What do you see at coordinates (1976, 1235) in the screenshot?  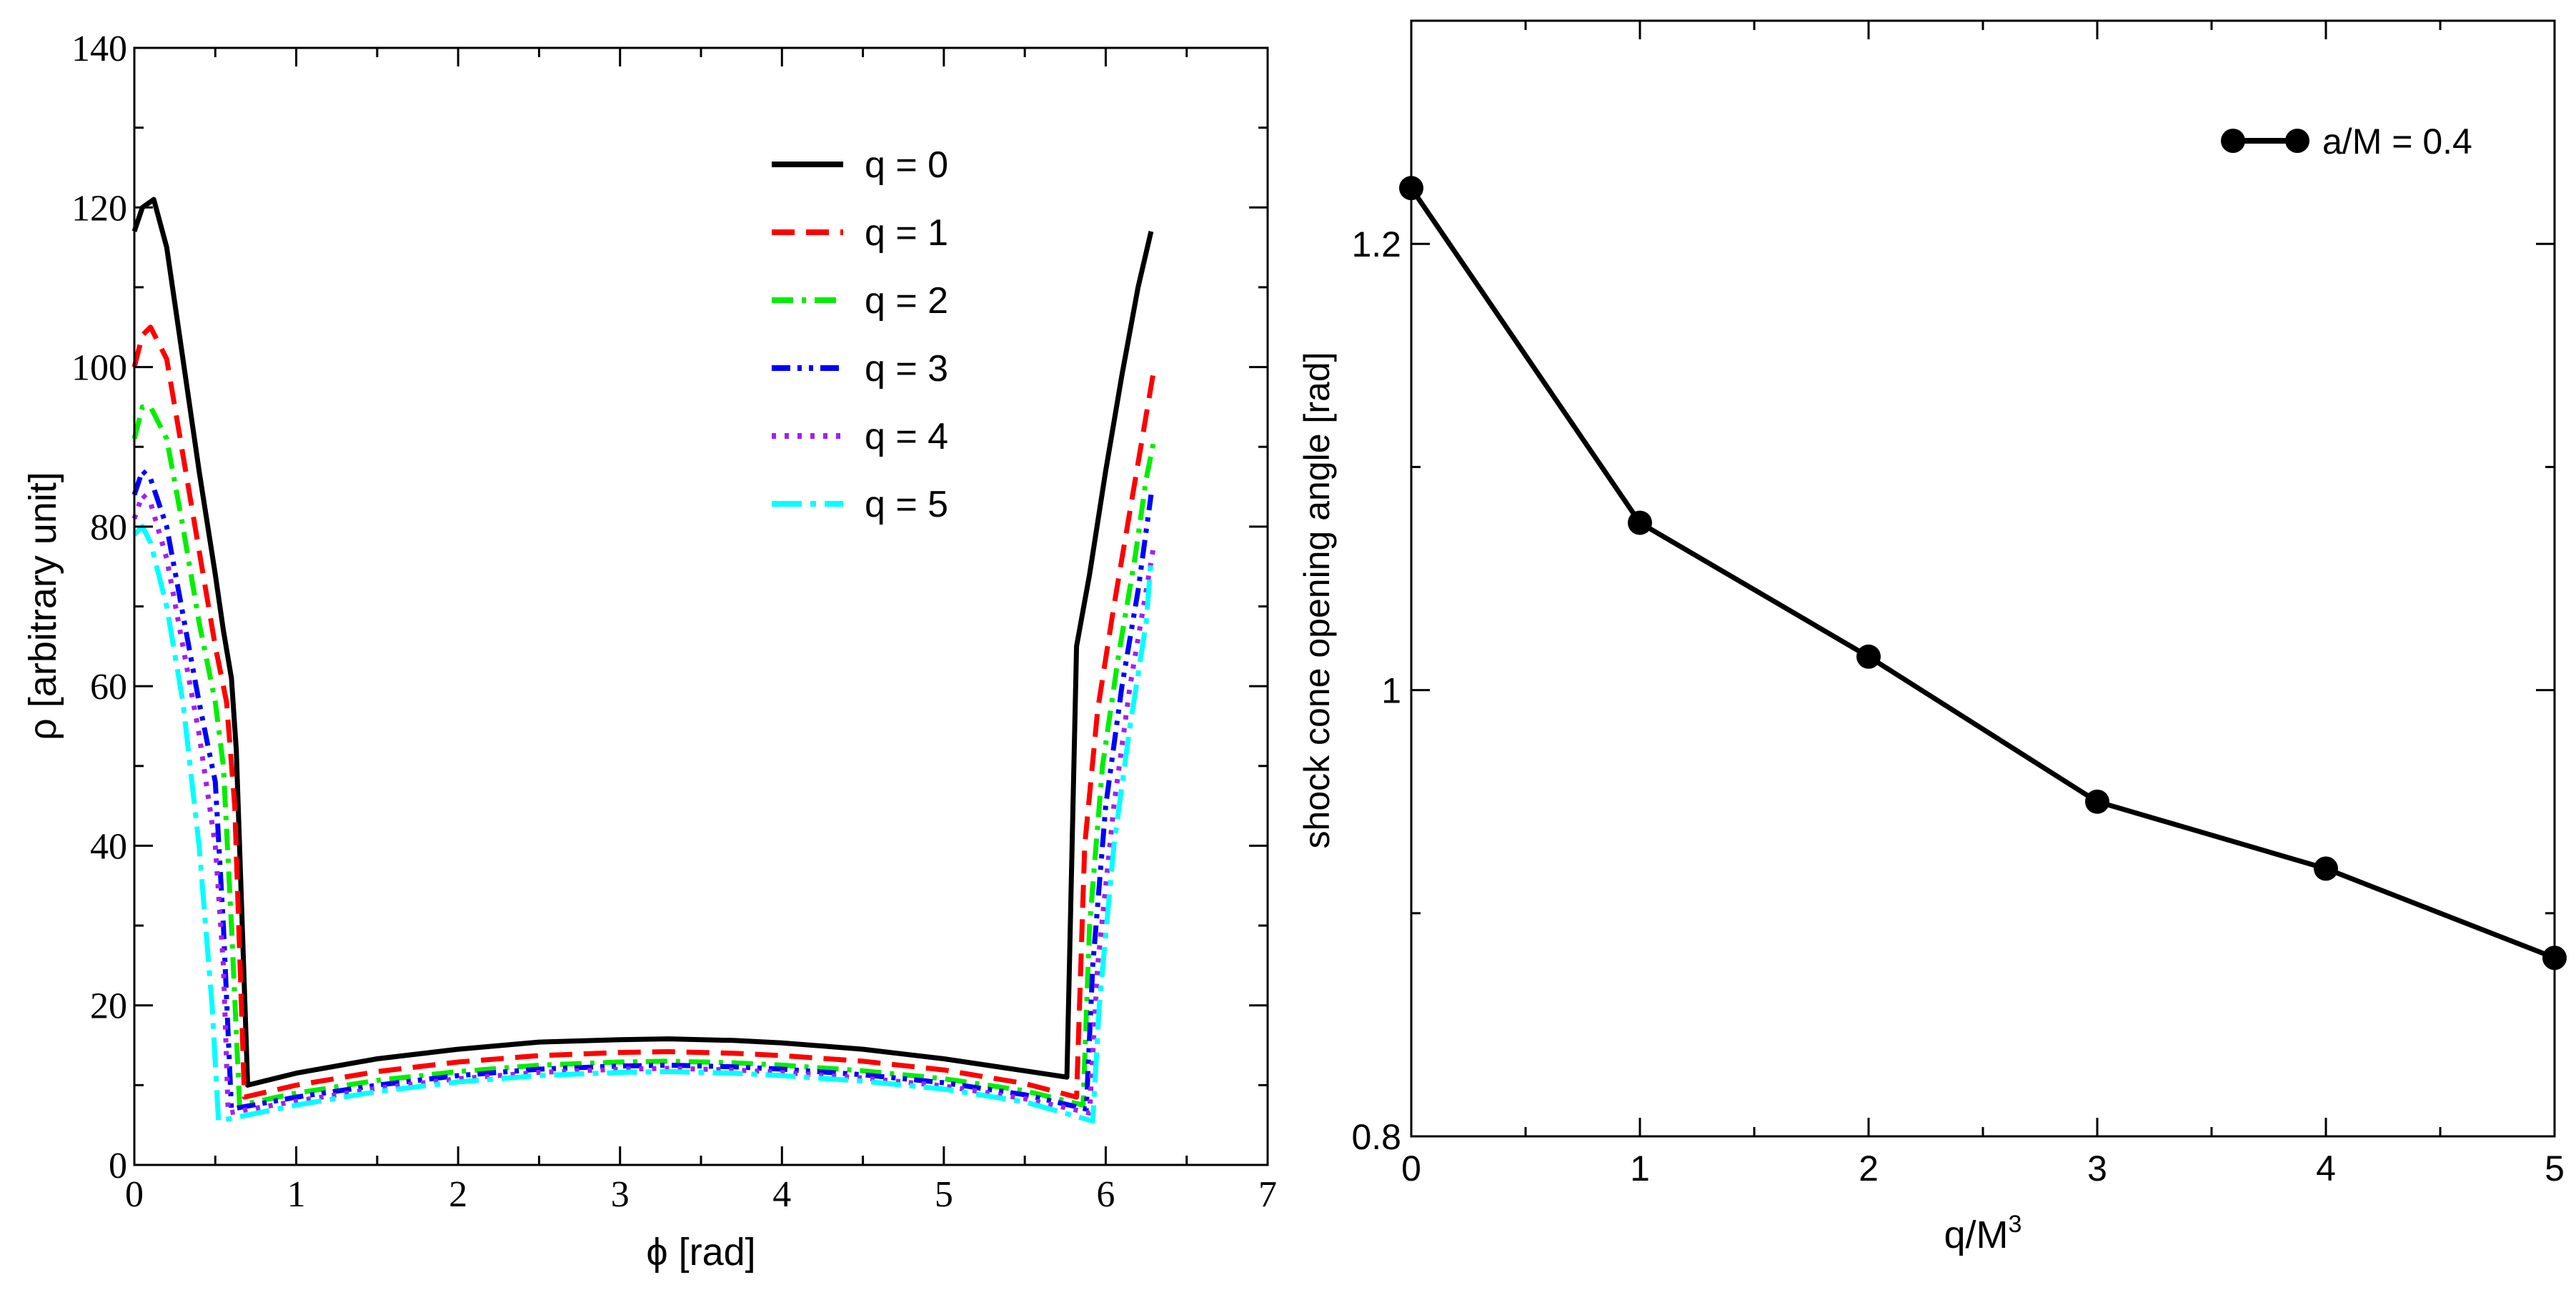 I see `right-xlabel-base: q/M` at bounding box center [1976, 1235].